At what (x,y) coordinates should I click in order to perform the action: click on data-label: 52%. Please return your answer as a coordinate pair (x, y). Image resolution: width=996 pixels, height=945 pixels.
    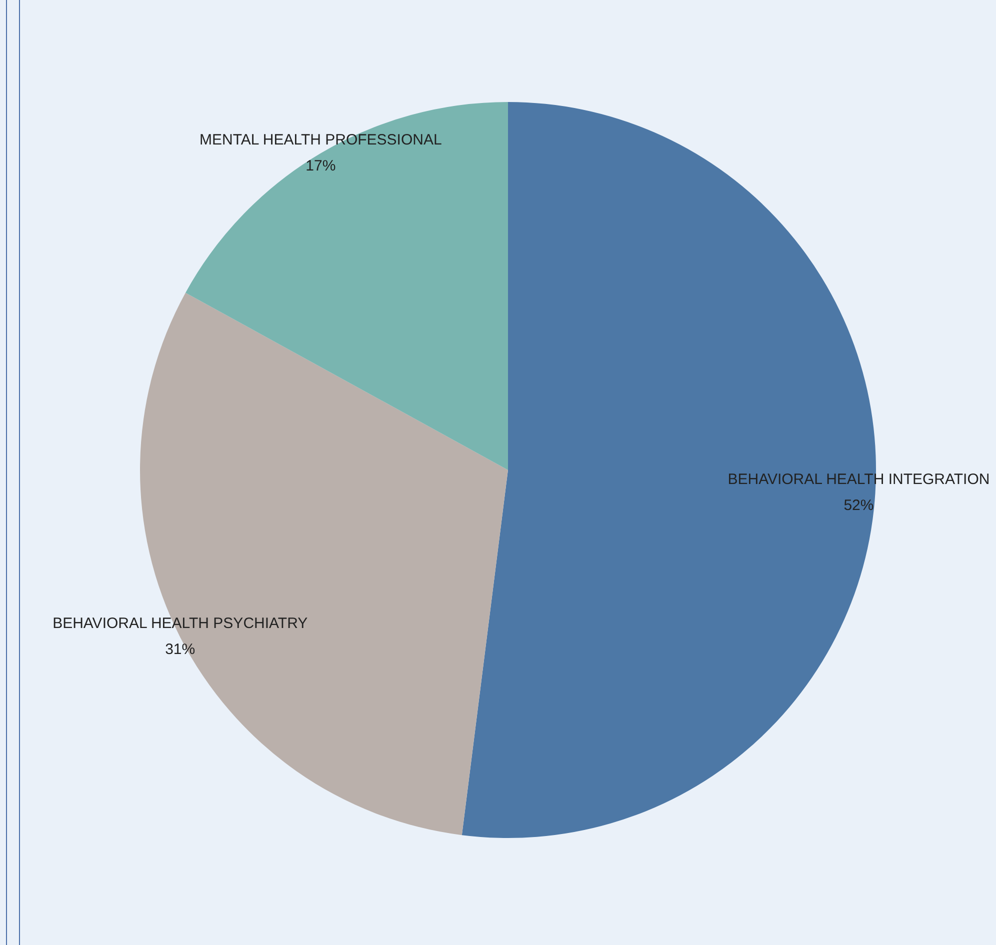
    Looking at the image, I should click on (859, 505).